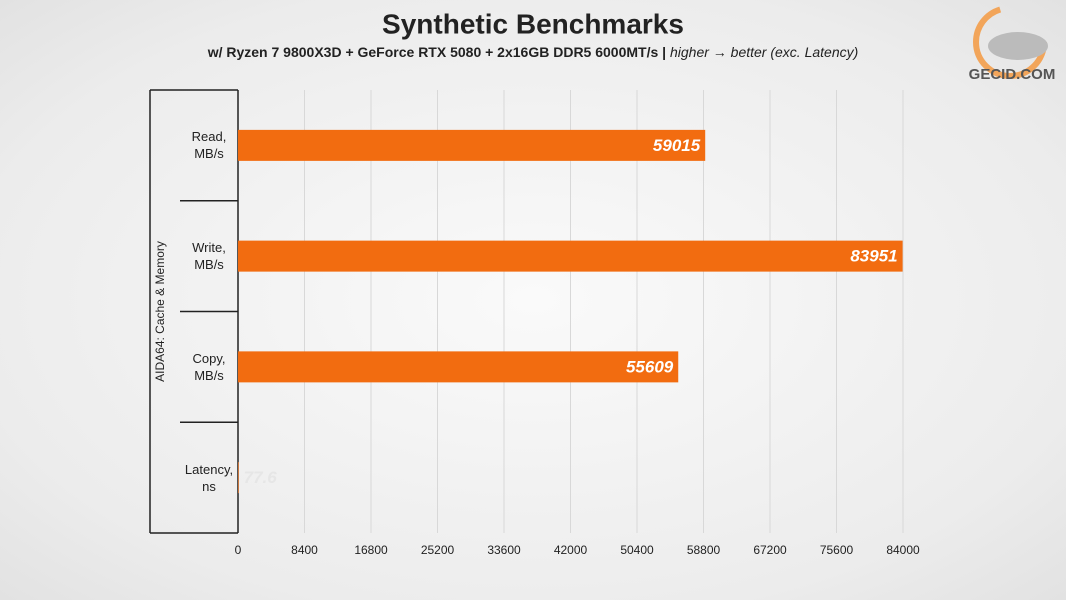 Image resolution: width=1066 pixels, height=600 pixels. What do you see at coordinates (438, 550) in the screenshot?
I see `x-tick-label: 25200` at bounding box center [438, 550].